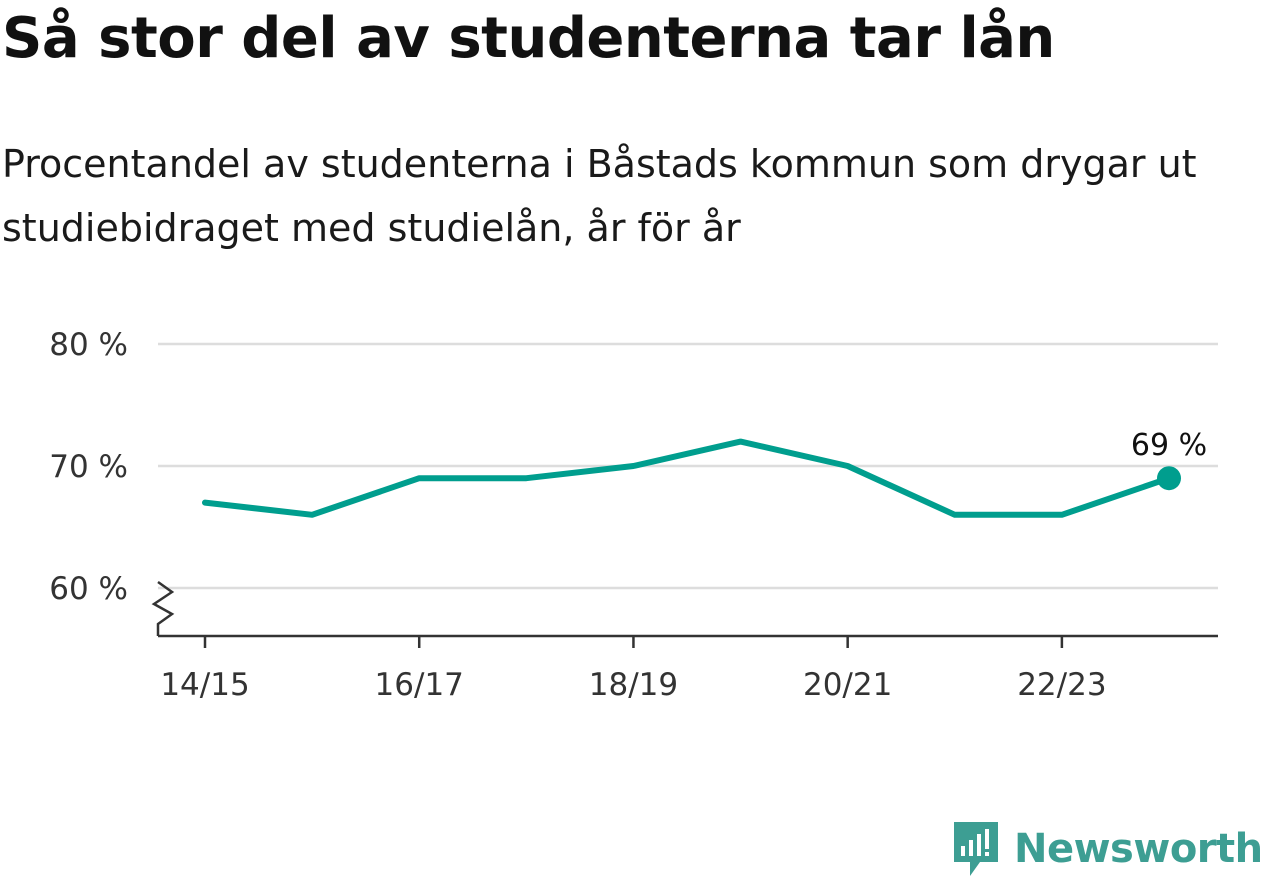 This screenshot has width=1262, height=880. What do you see at coordinates (419, 685) in the screenshot?
I see `x-tick-label: 16/17` at bounding box center [419, 685].